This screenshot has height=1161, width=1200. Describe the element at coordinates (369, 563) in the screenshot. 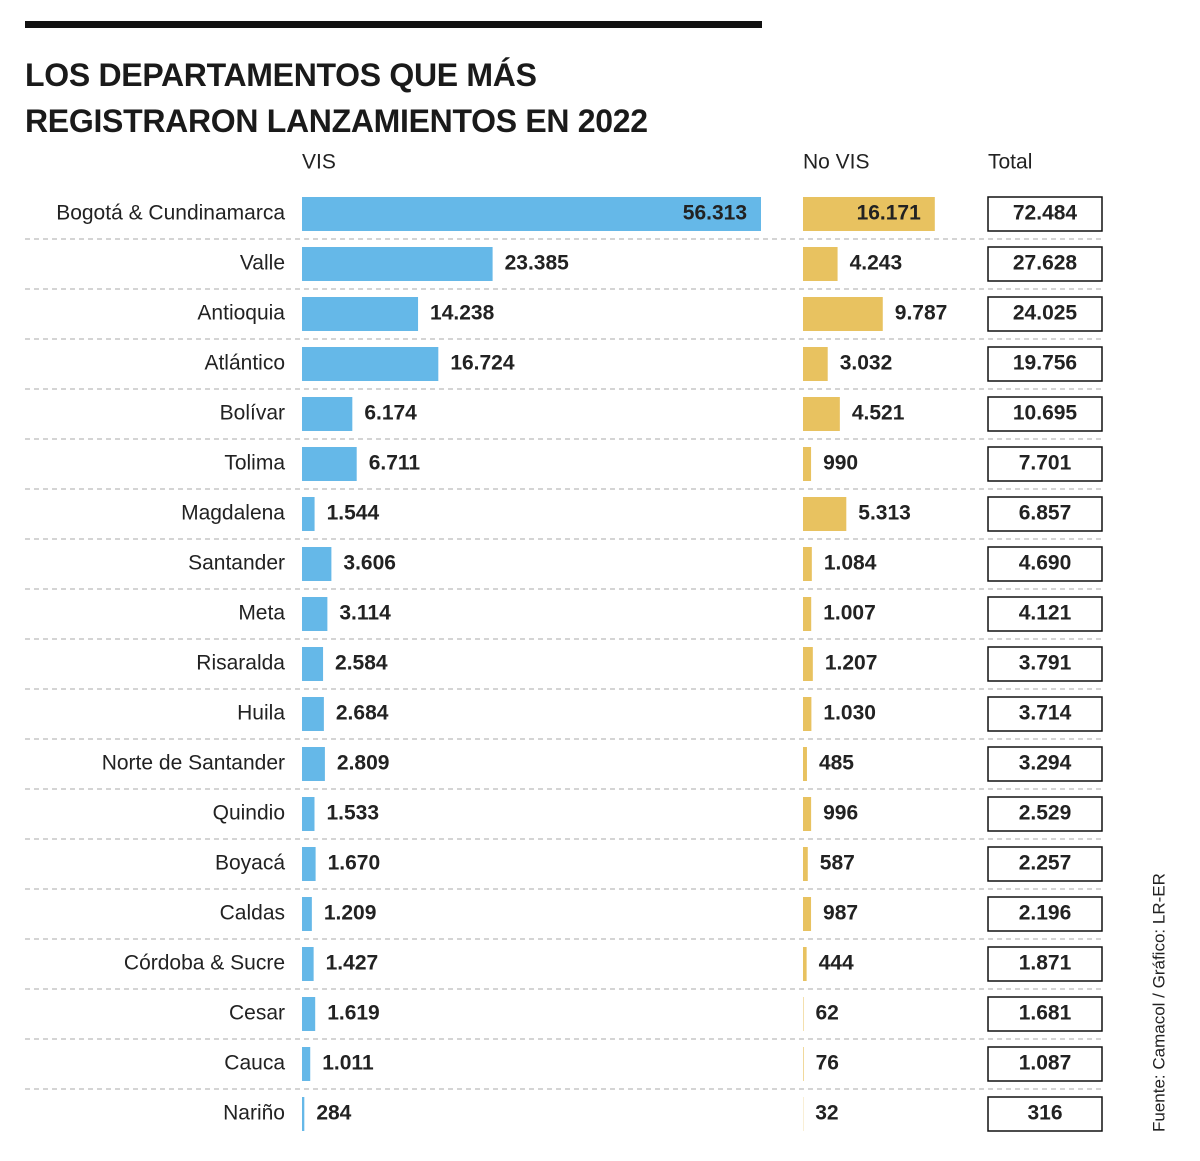

I see `value-label: 3.606` at that location.